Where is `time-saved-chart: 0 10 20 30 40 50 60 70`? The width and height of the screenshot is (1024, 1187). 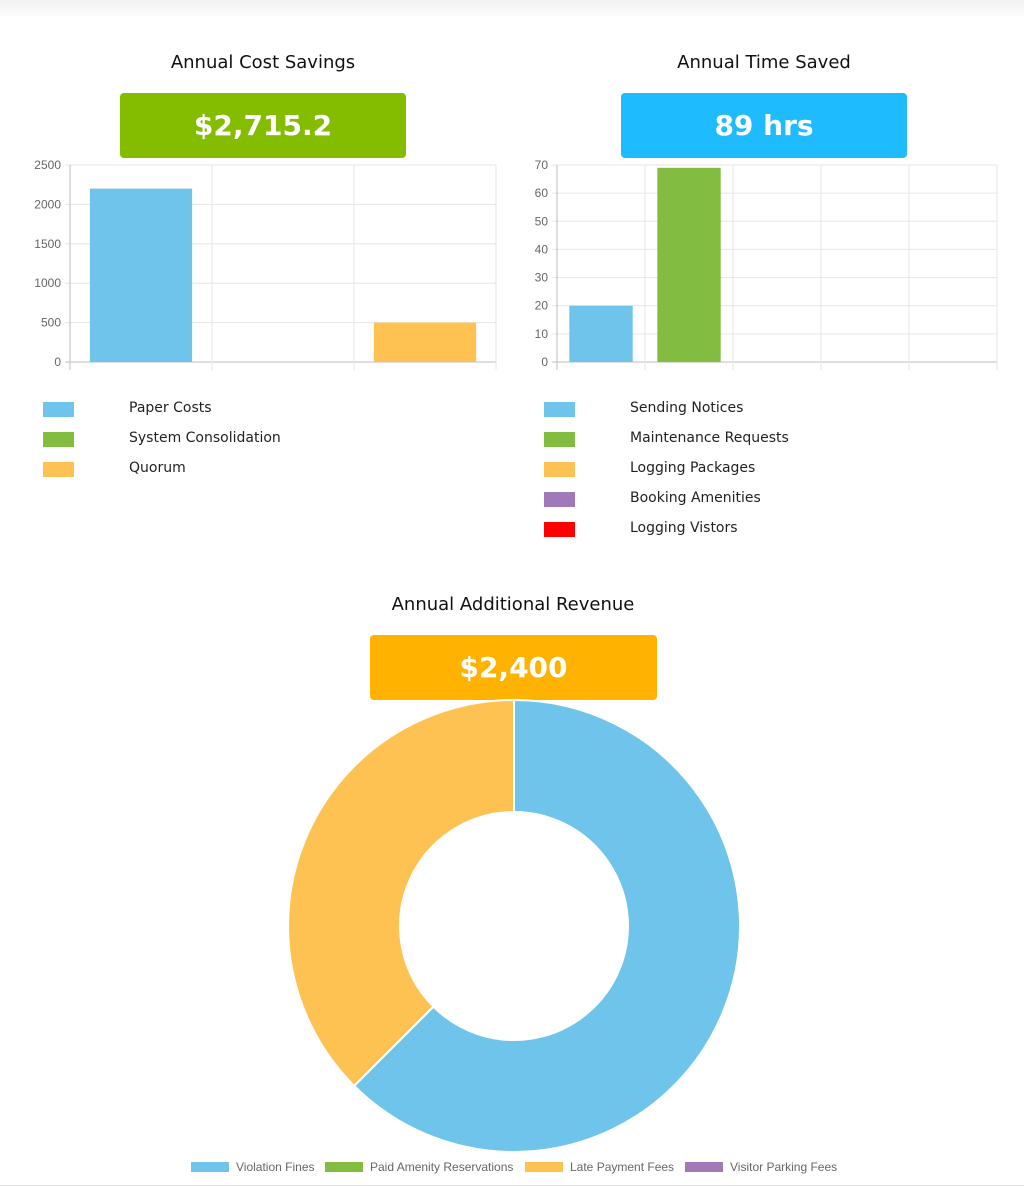
time-saved-chart: 0 10 20 30 40 50 60 70 is located at coordinates (766, 264).